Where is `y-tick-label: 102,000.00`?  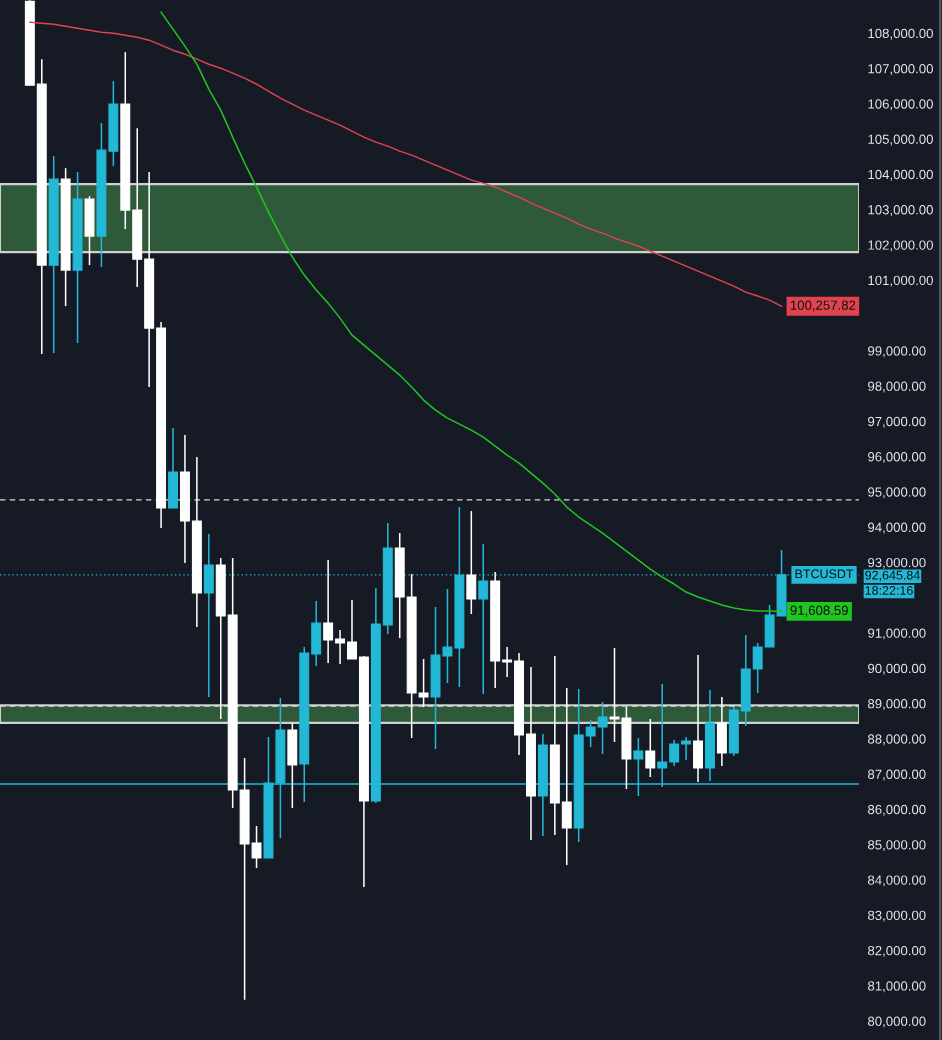
y-tick-label: 102,000.00 is located at coordinates (900, 246).